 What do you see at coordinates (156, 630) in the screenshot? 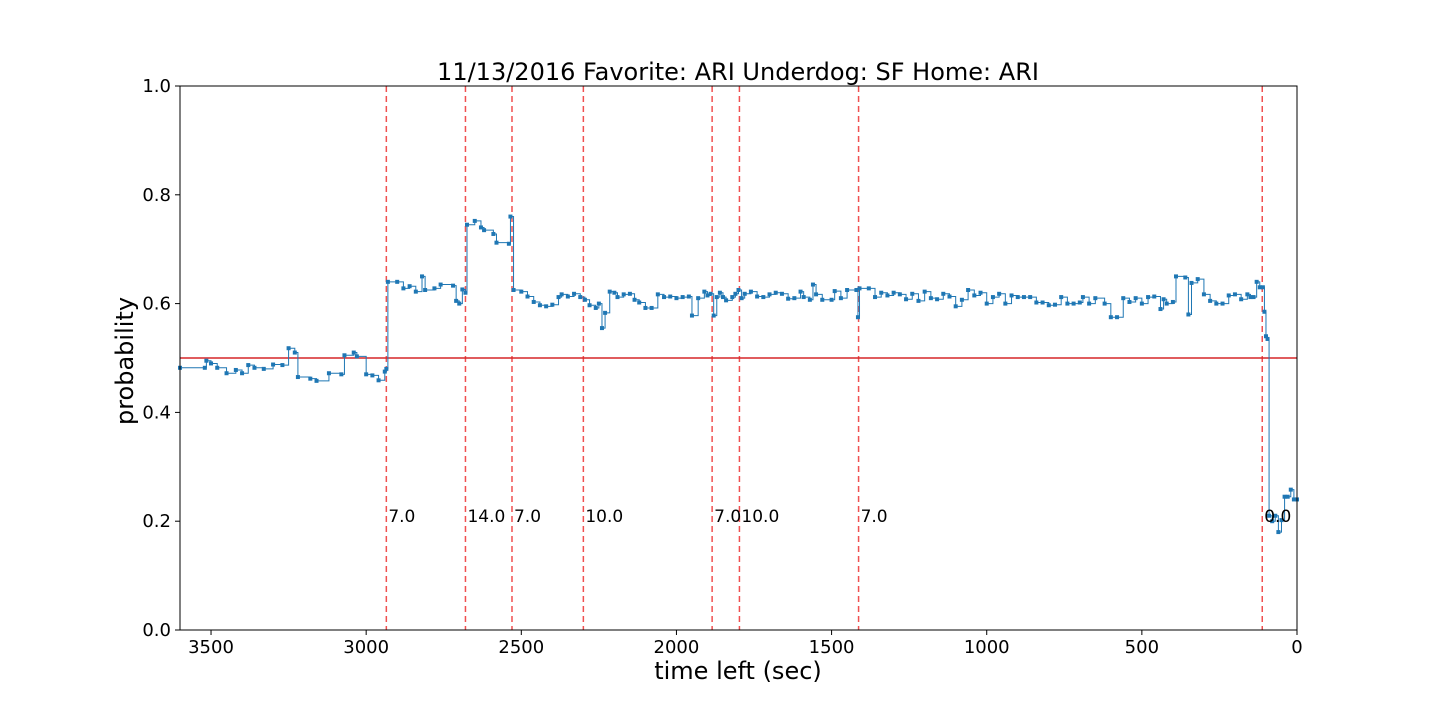
I see `y-tick-label: 0.0` at bounding box center [156, 630].